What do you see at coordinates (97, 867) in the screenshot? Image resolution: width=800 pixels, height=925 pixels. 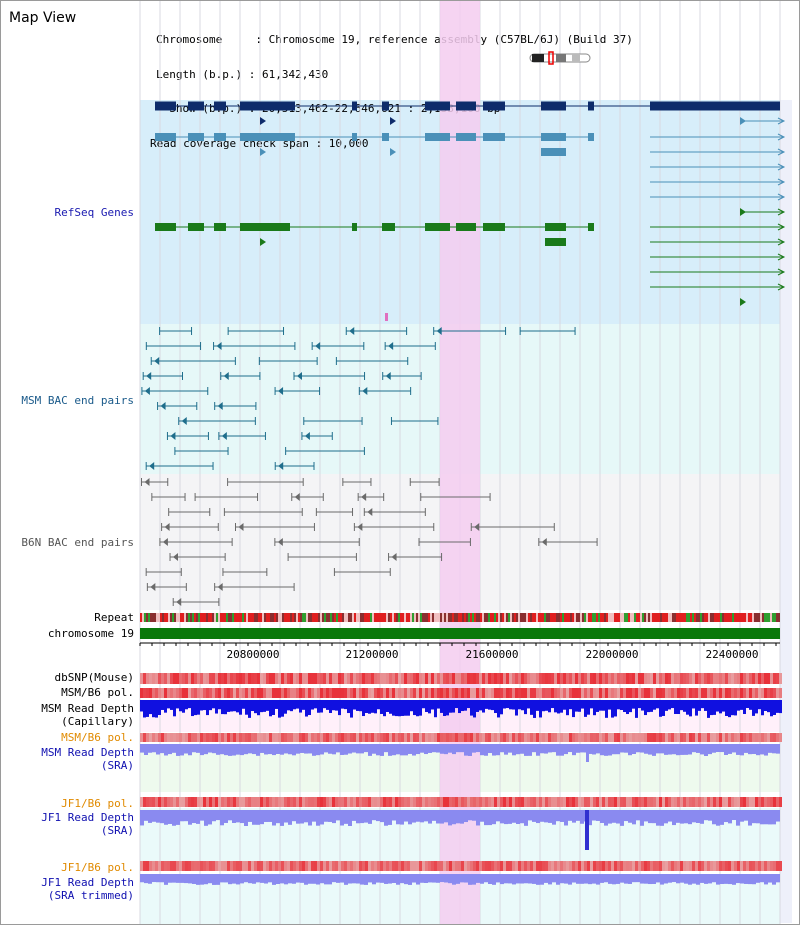 I see `label-jf1-b6-pol-trimmed: JF1/B6 pol.` at bounding box center [97, 867].